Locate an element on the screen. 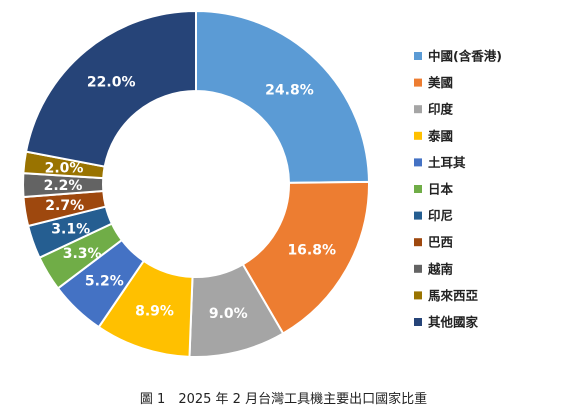  legend-label: 泰國 is located at coordinates (440, 135).